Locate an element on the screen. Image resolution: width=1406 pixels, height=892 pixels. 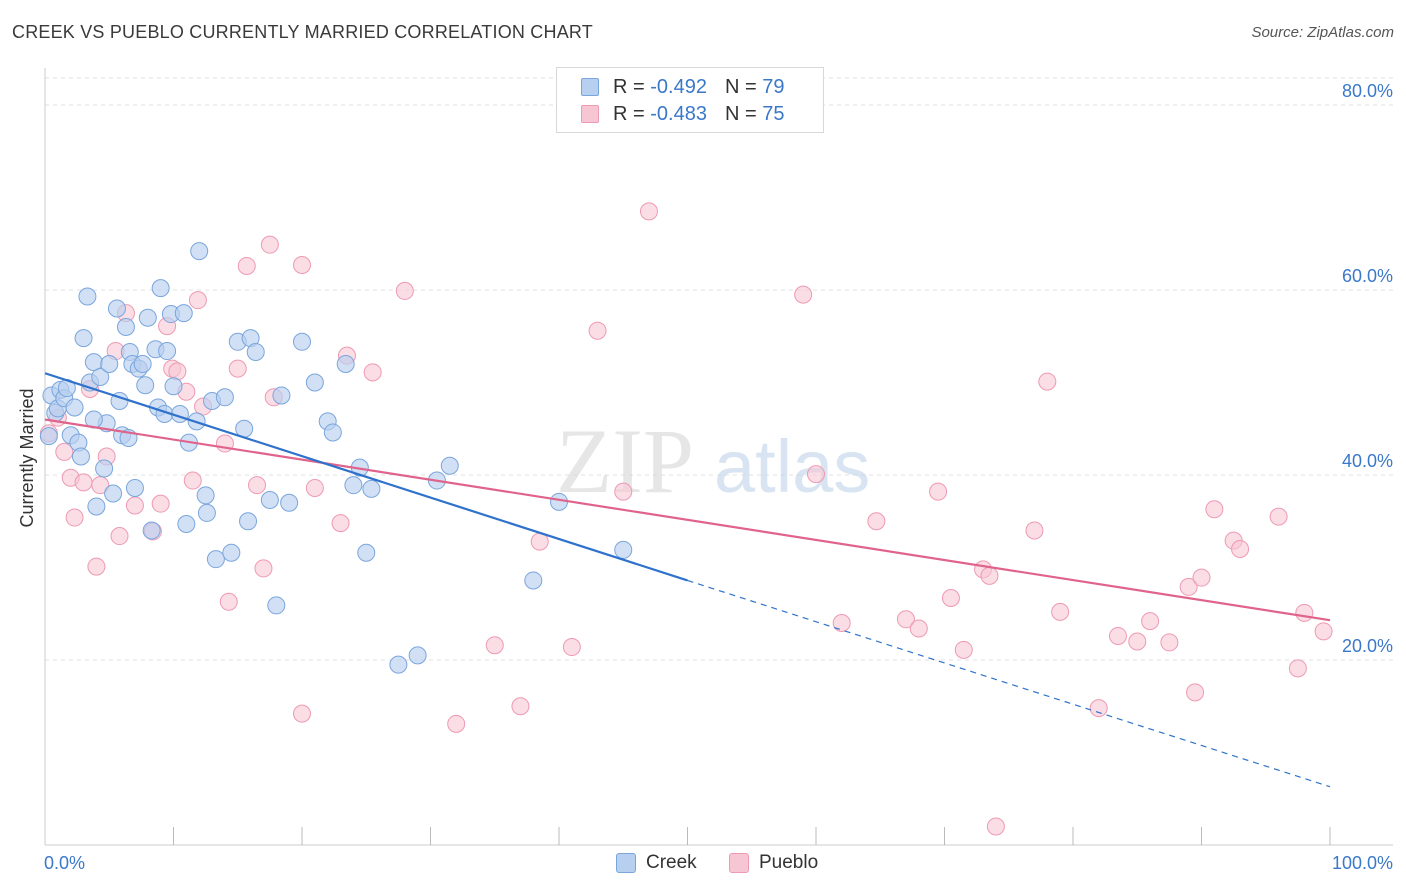
pueblo-swatch is located at coordinates (590, 114).